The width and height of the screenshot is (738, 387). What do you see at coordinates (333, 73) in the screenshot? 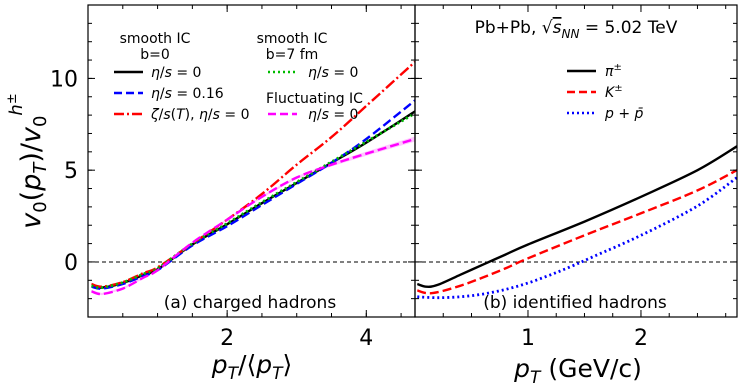
I see `legend-entry-smooth-b7-eta0: η/s = 0` at bounding box center [333, 73].